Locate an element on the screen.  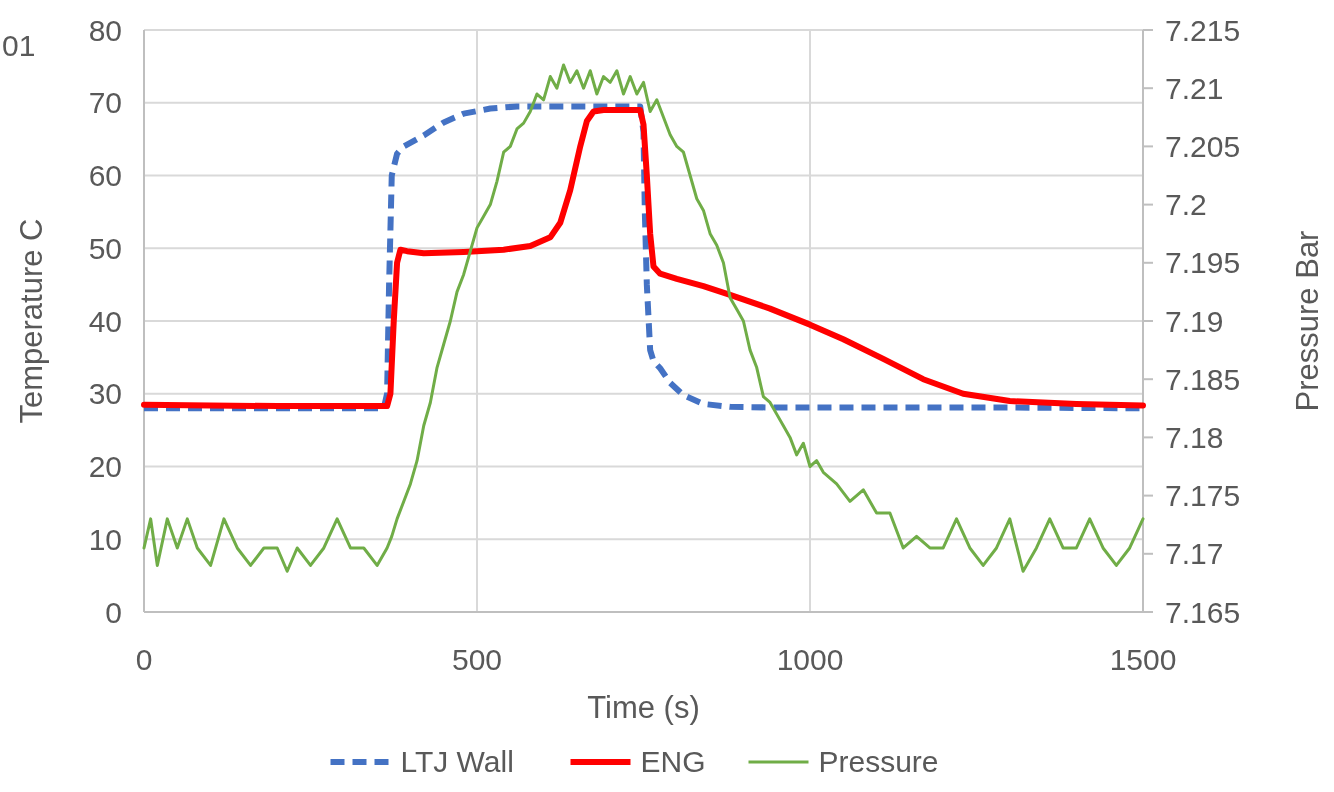
x-tick-label: 500 is located at coordinates (477, 659).